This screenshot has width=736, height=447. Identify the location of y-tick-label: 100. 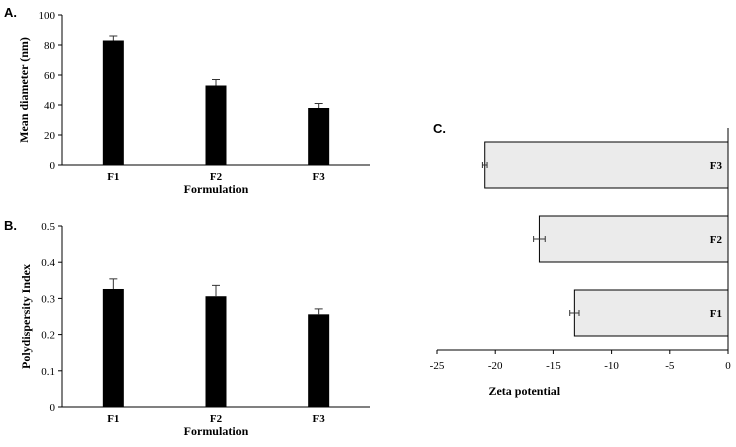
(47, 16).